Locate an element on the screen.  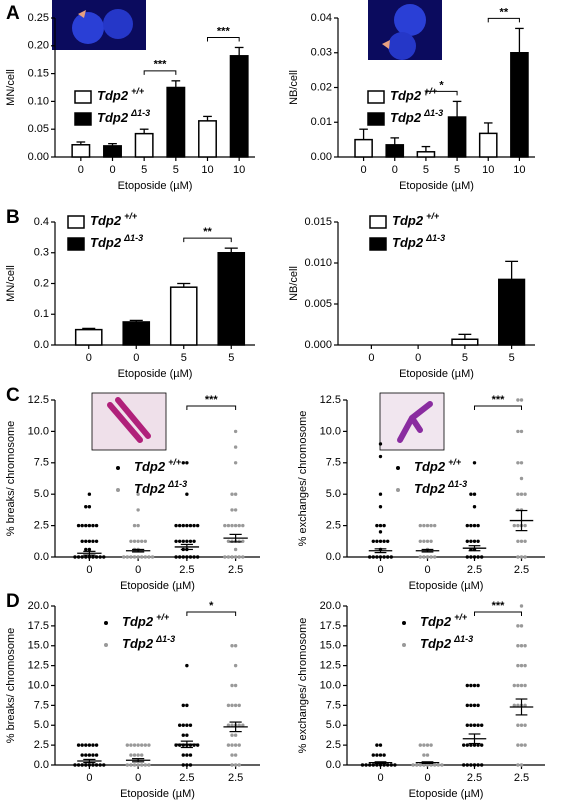
x-tick-label: 5 is located at coordinates (465, 358).